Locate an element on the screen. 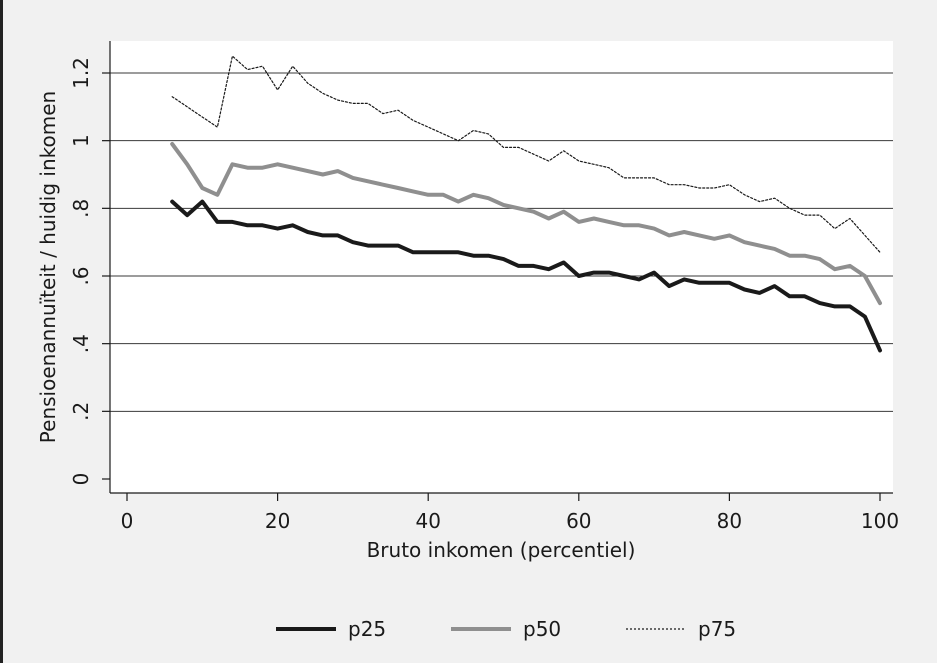  x-tick-label: 100 is located at coordinates (880, 521).